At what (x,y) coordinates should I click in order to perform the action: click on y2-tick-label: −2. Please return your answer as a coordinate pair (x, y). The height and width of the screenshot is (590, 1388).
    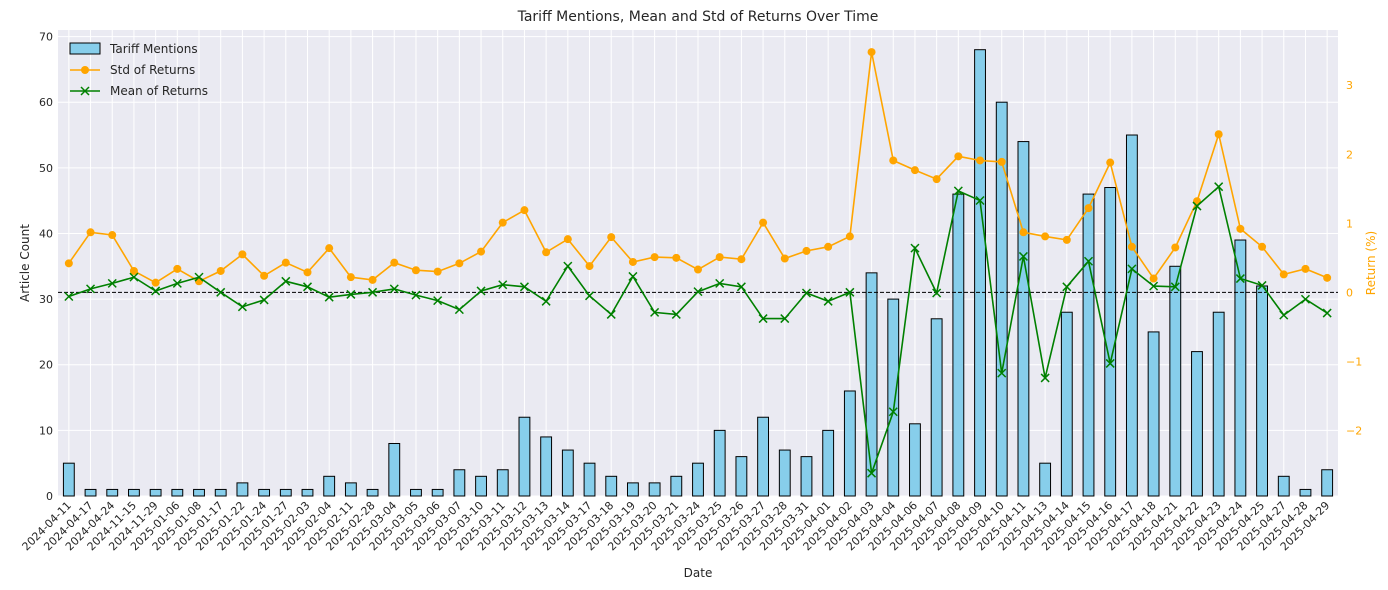
    Looking at the image, I should click on (1354, 430).